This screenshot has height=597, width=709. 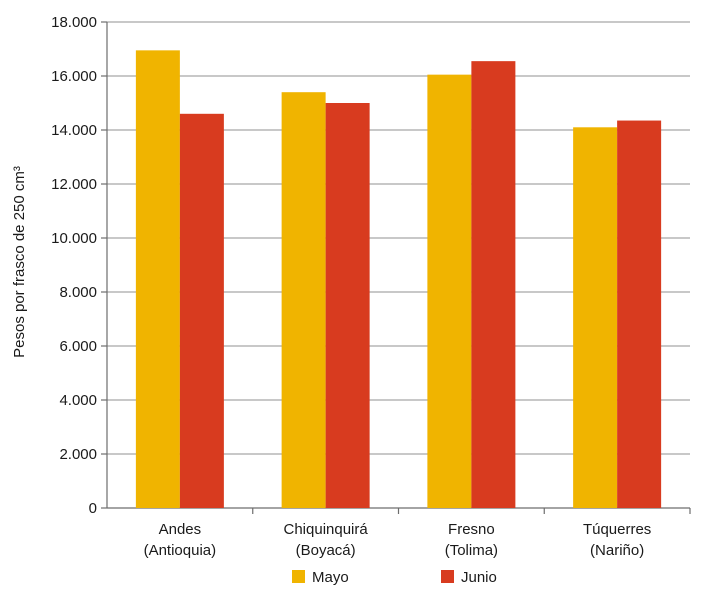 What do you see at coordinates (74, 130) in the screenshot?
I see `y-tick-label: 14.000` at bounding box center [74, 130].